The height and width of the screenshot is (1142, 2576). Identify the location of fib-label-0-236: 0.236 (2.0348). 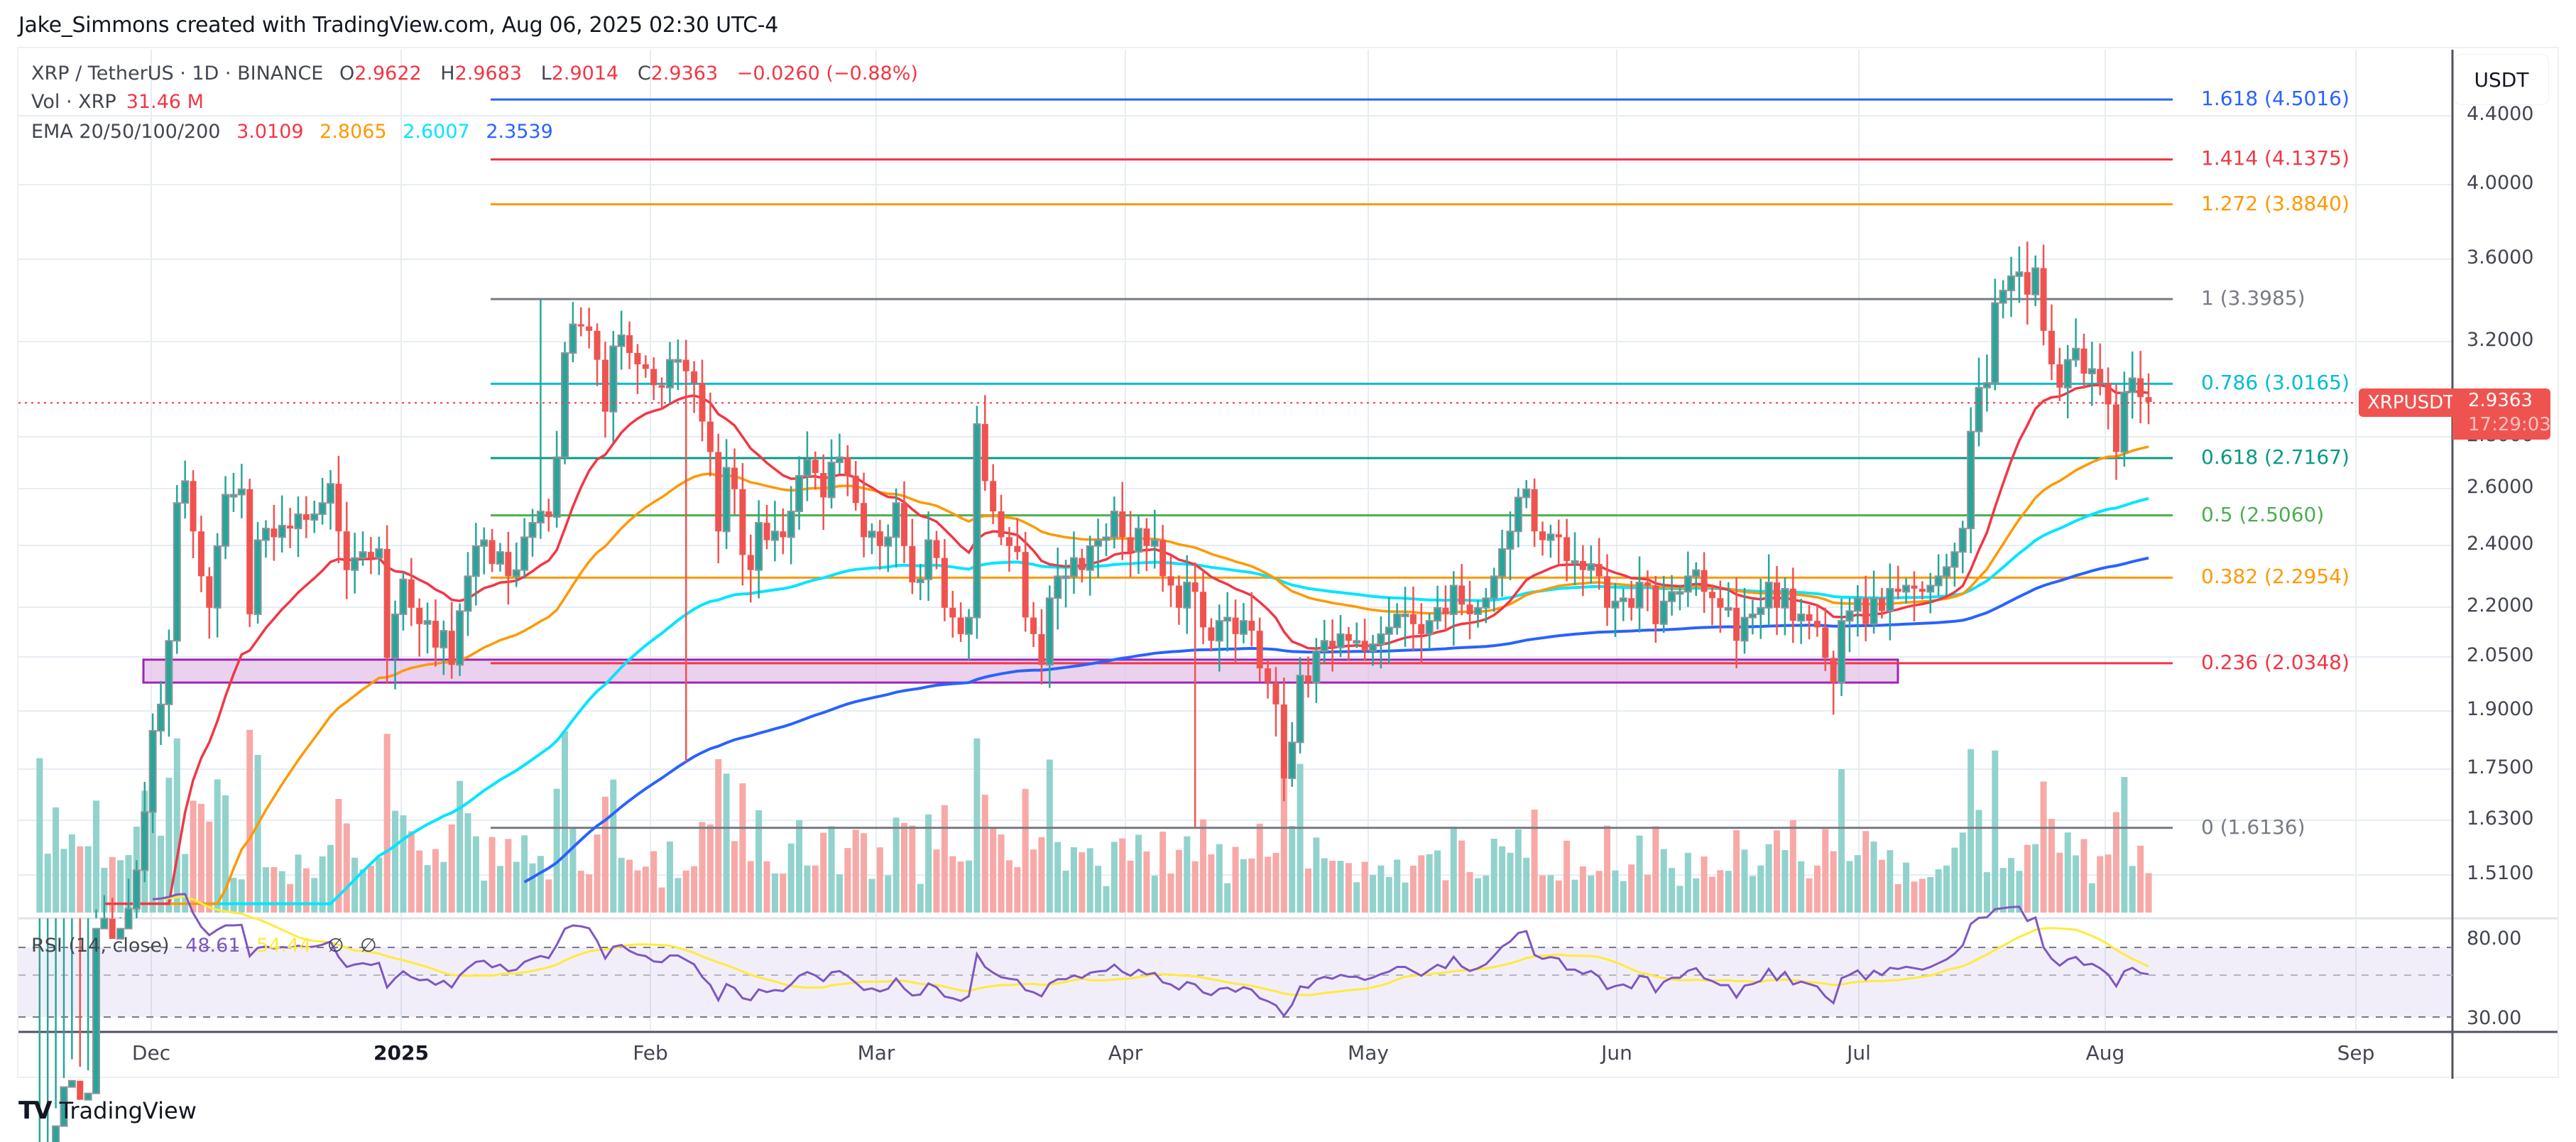
(2275, 662).